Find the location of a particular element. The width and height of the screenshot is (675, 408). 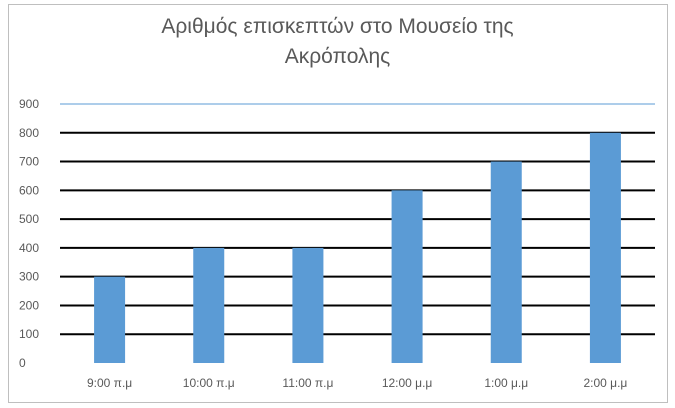

y-tick-label: 900 is located at coordinates (29, 104).